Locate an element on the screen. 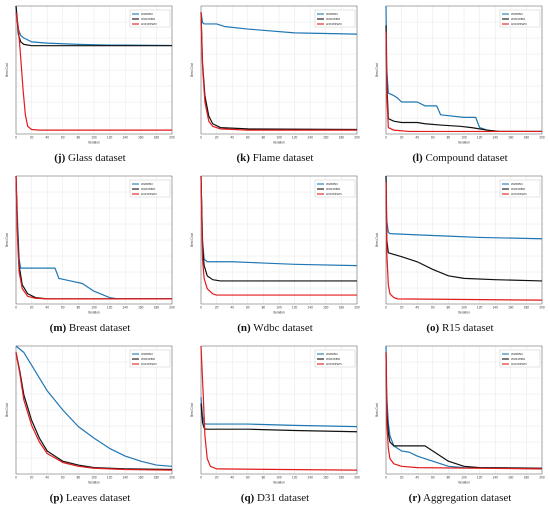 The image size is (550, 512). x-tick-label: 160 is located at coordinates (141, 478).